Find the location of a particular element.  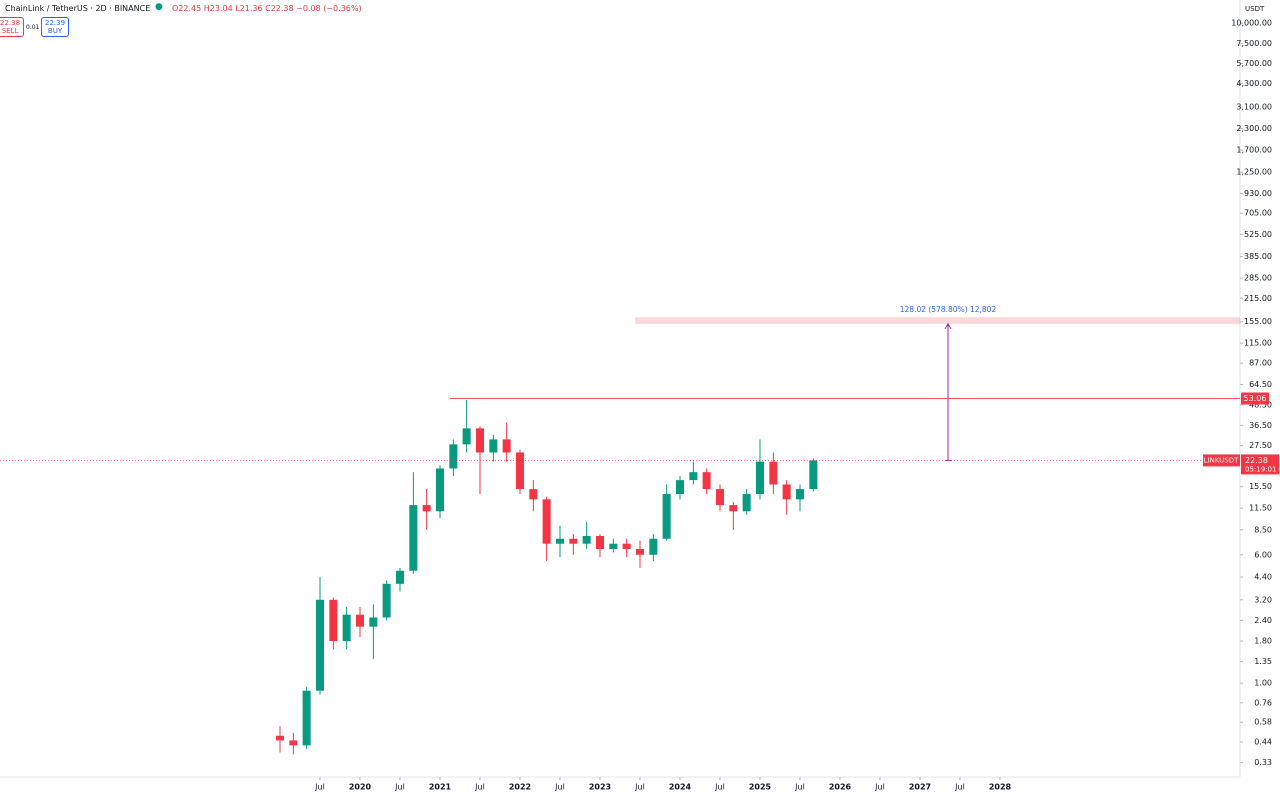

y-tick-label: 1,700.00 is located at coordinates (1254, 150).